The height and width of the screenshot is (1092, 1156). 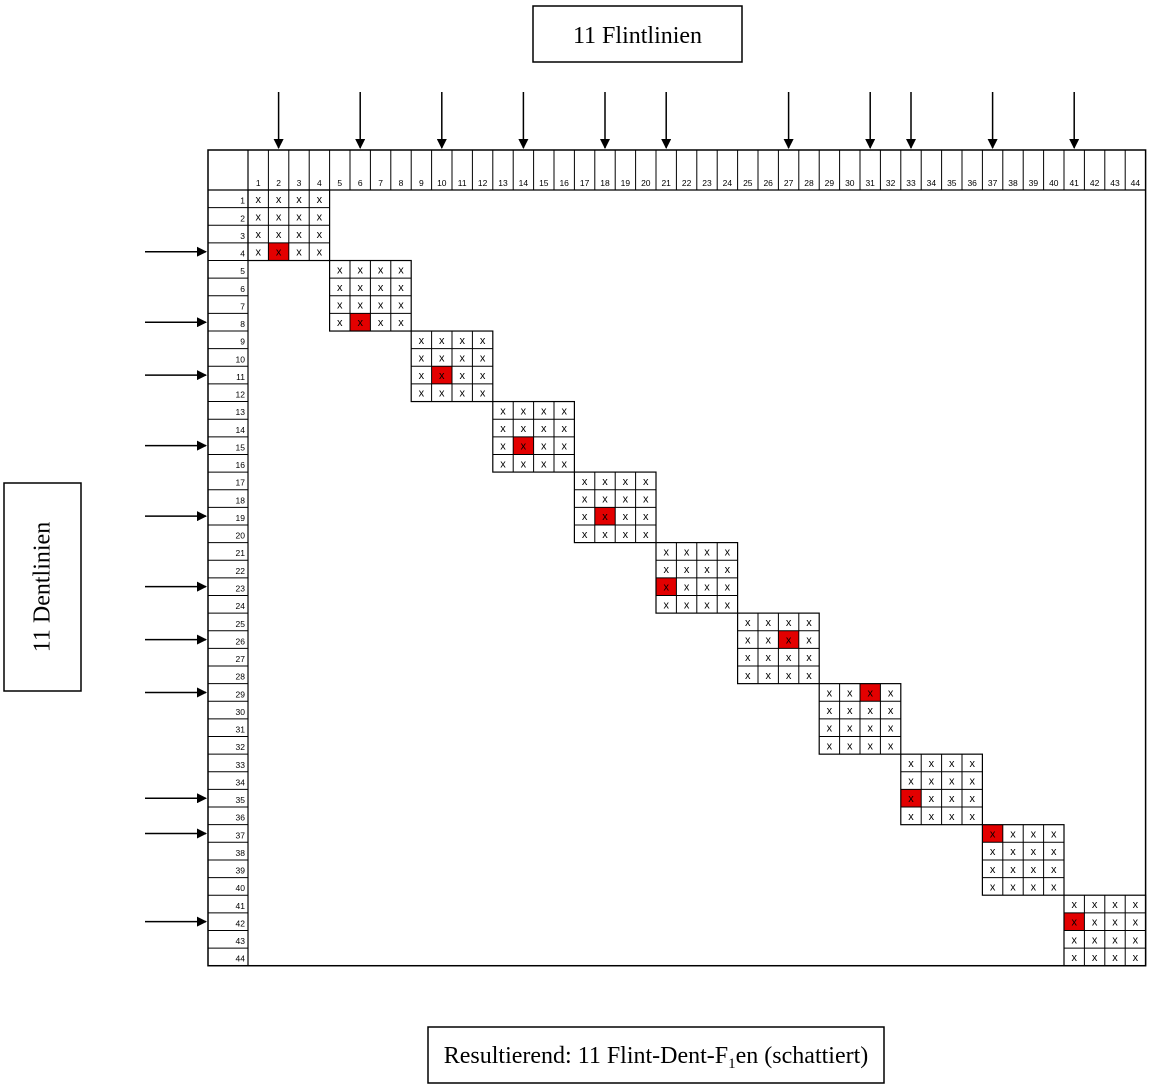 I want to click on column-label: 43, so click(x=1115, y=183).